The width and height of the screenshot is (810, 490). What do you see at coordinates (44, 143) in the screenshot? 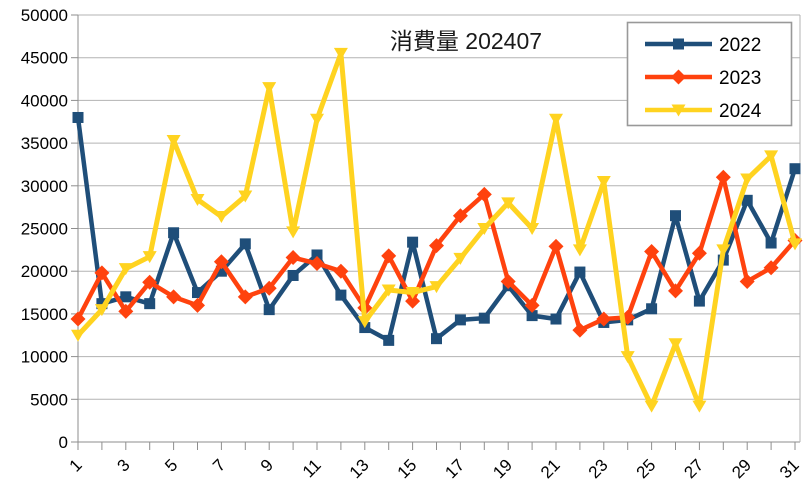
I see `y-axis-label-35000: 35000` at bounding box center [44, 143].